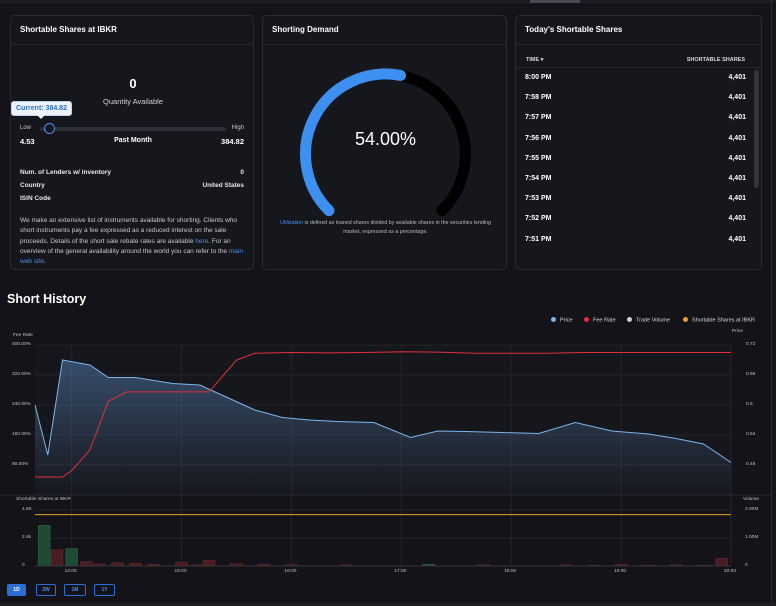 This screenshot has height=606, width=776. I want to click on quantity-value: 0, so click(133, 83).